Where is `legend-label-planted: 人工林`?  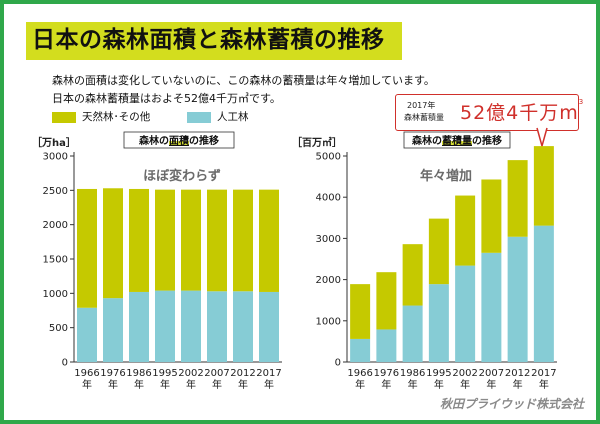
legend-label-planted: 人工林 is located at coordinates (233, 117).